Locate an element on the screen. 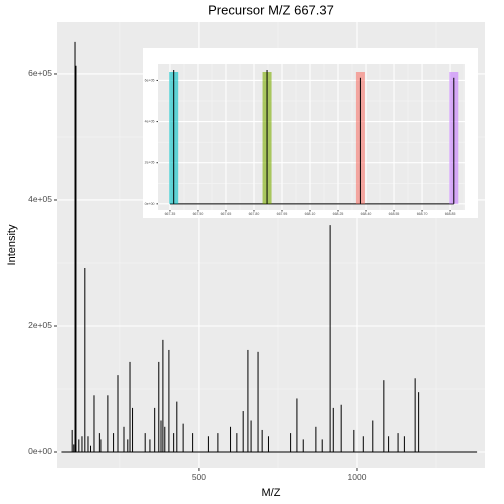 Image resolution: width=504 pixels, height=504 pixels. x-tick-label: 667.80 is located at coordinates (254, 214).